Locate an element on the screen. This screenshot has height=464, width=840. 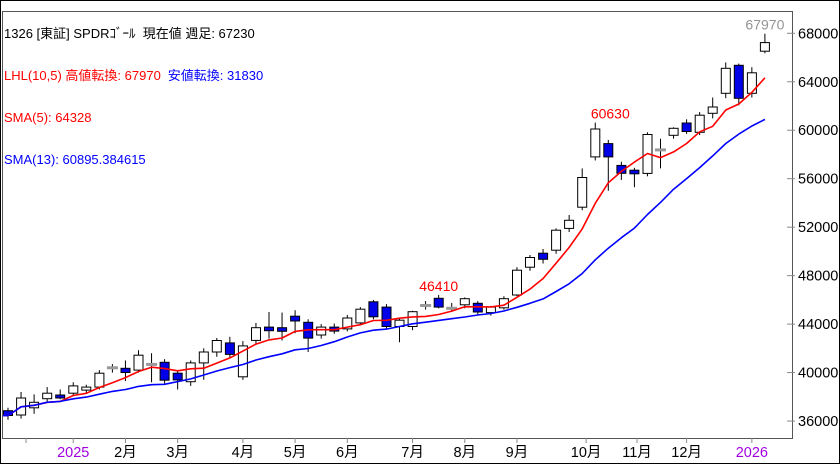
x-axis-month-label: 7月 is located at coordinates (412, 453).